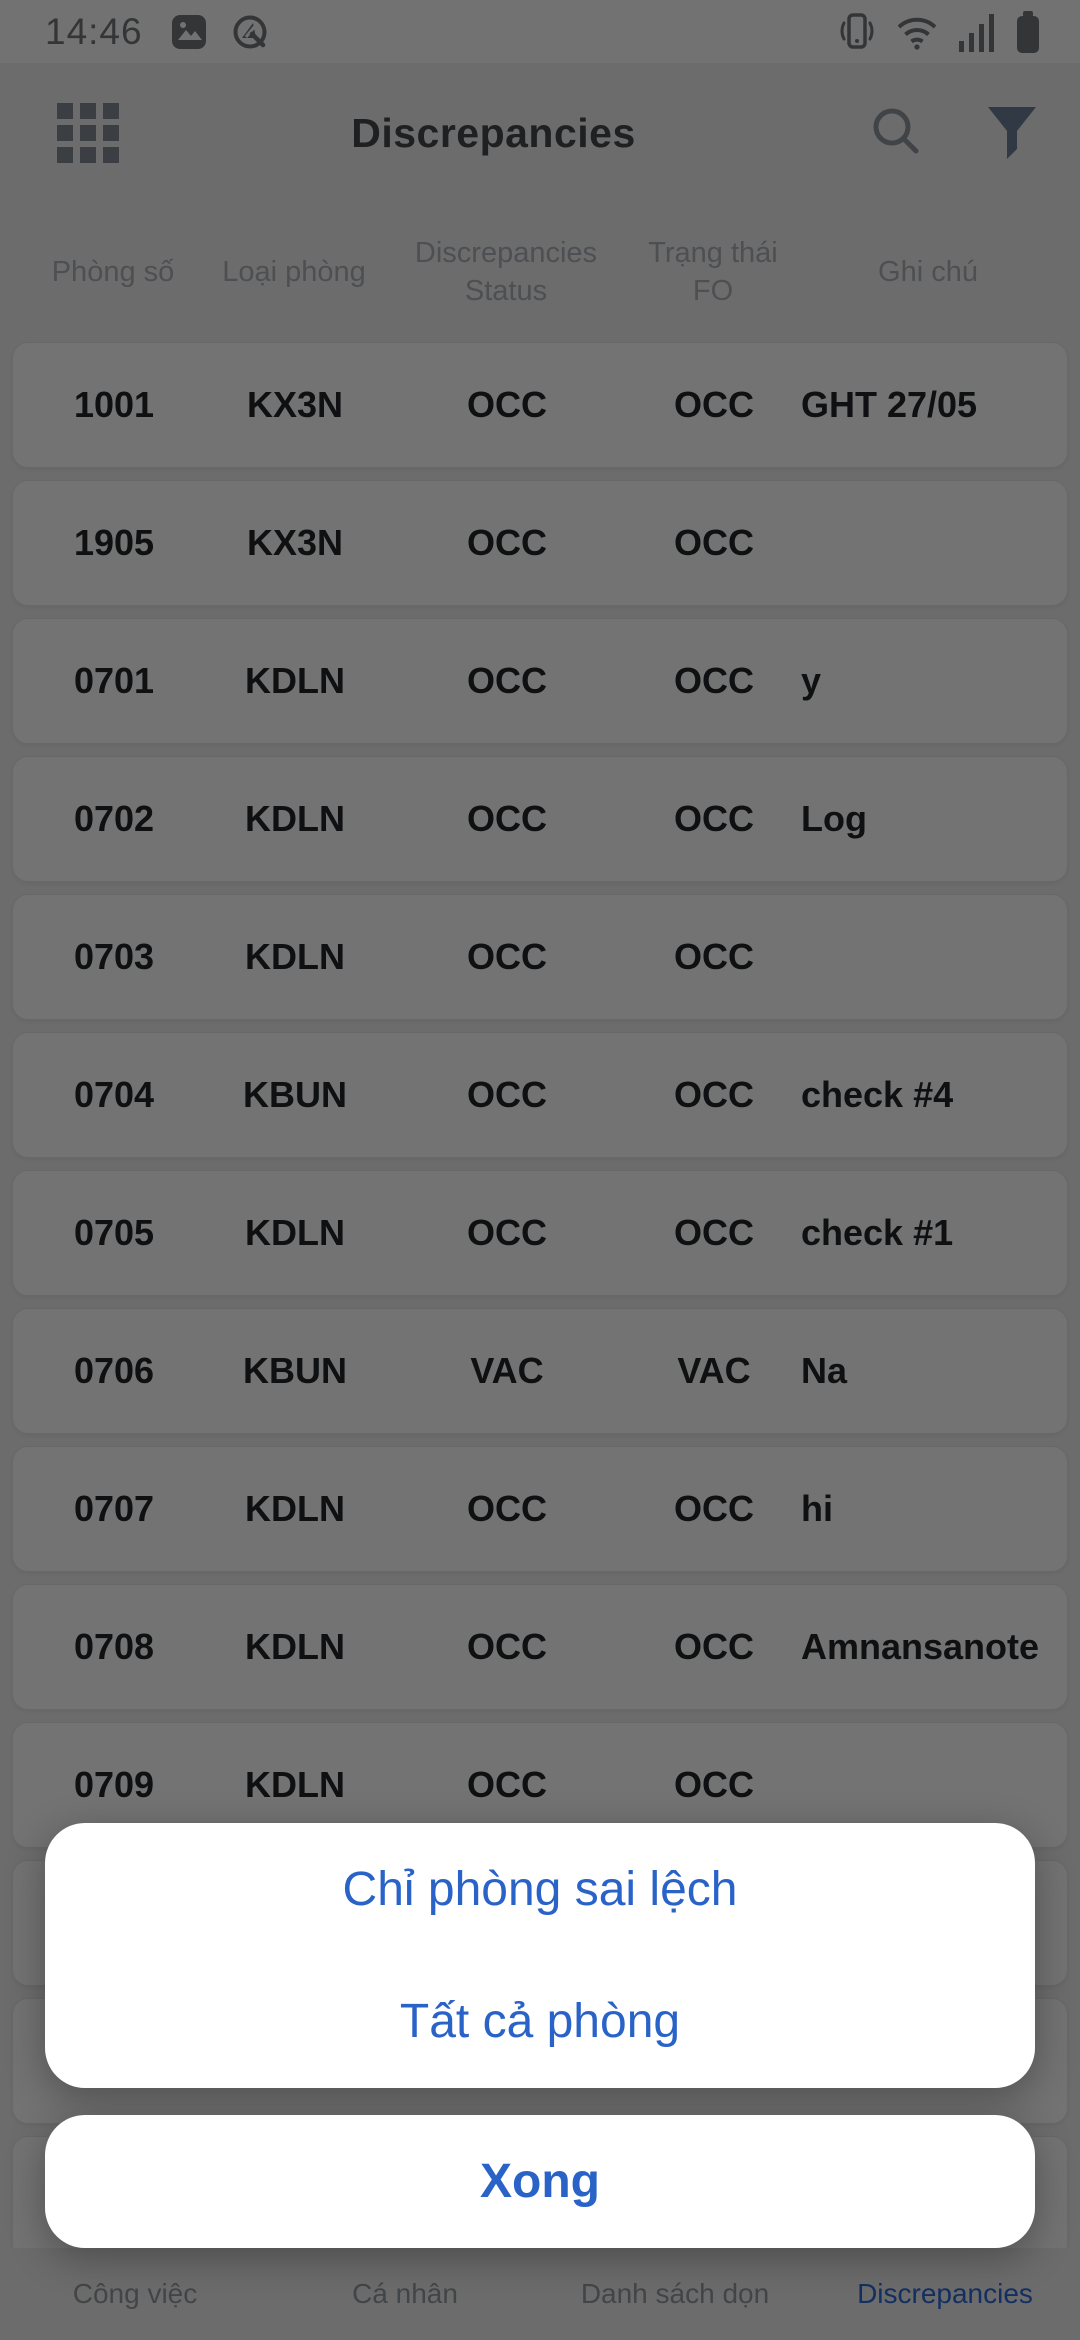 The width and height of the screenshot is (1080, 2340). What do you see at coordinates (540, 2181) in the screenshot?
I see `done-button: Xong` at bounding box center [540, 2181].